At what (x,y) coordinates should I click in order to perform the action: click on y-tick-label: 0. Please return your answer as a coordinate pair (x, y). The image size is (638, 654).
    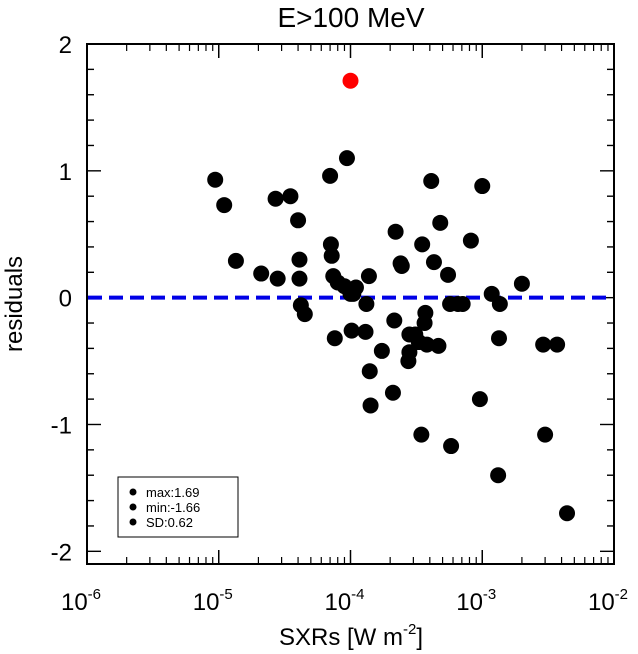
    Looking at the image, I should click on (65, 299).